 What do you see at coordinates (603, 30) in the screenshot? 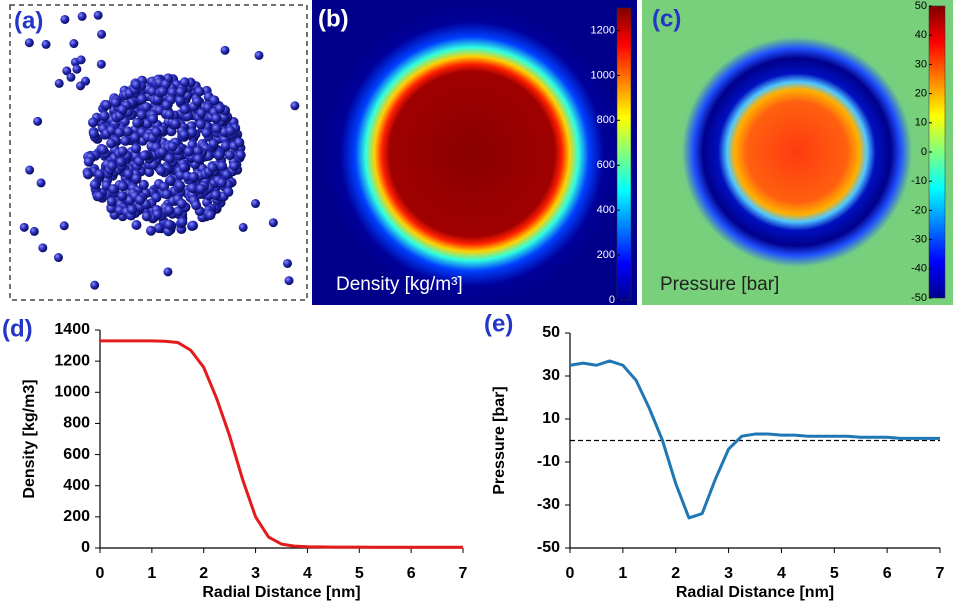
I see `colorbar-tick-label: 1200` at bounding box center [603, 30].